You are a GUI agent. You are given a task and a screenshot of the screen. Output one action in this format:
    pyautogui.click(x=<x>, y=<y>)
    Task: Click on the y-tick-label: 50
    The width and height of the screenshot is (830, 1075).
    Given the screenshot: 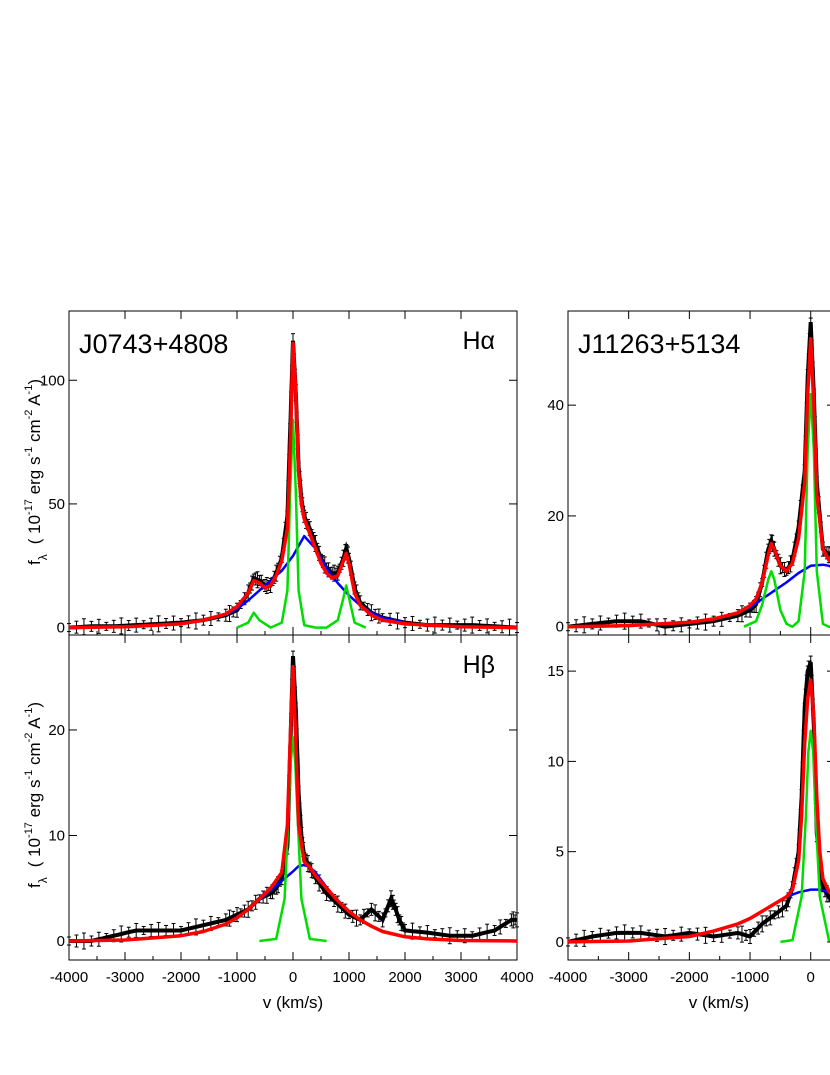 What is the action you would take?
    pyautogui.click(x=56, y=504)
    